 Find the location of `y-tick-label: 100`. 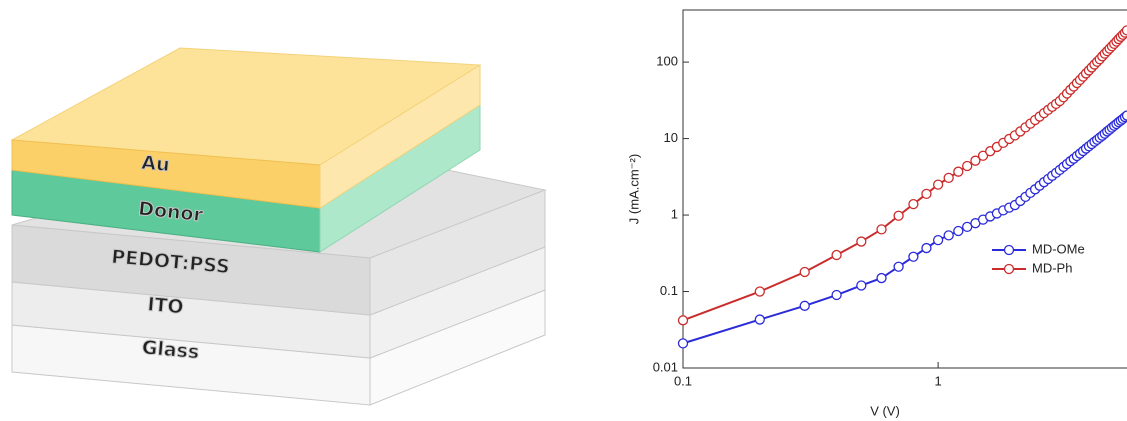

y-tick-label: 100 is located at coordinates (667, 61).